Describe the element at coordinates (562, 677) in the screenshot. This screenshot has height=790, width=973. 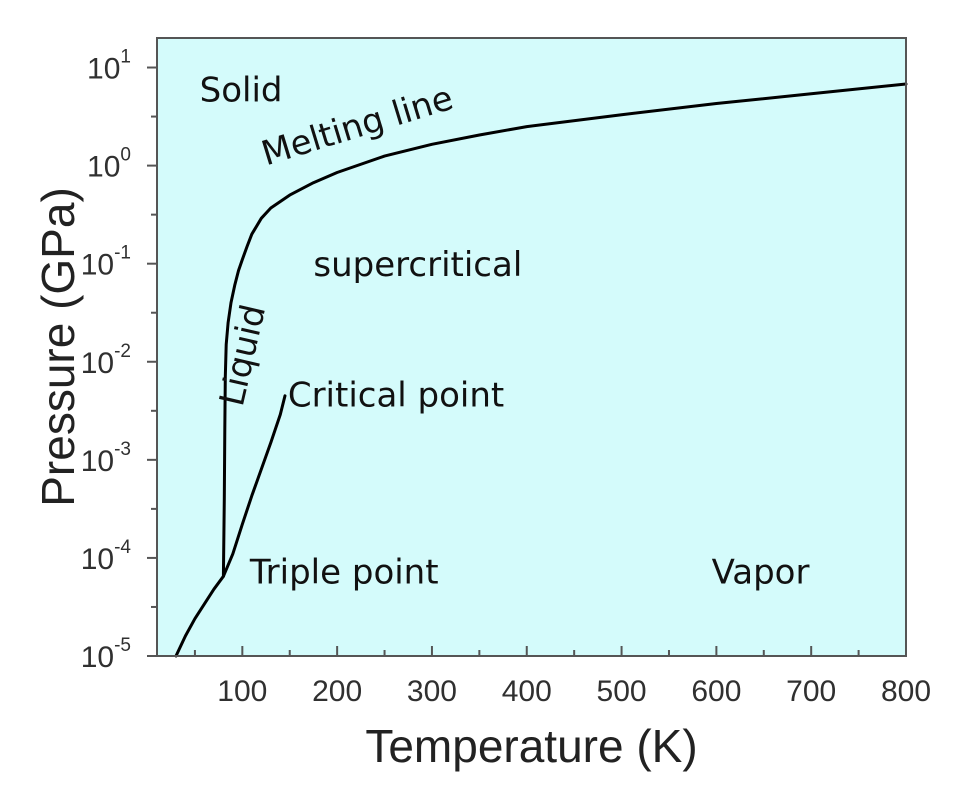
I see `x-axis: 100 200 300 400 500 600 700 800` at that location.